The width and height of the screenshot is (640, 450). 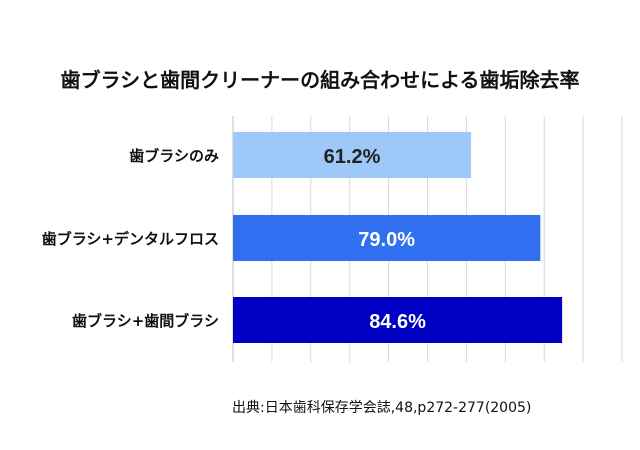 I want to click on source-note: 出典:日本歯科保存学会誌,48,p272-277(2005), so click(x=382, y=408).